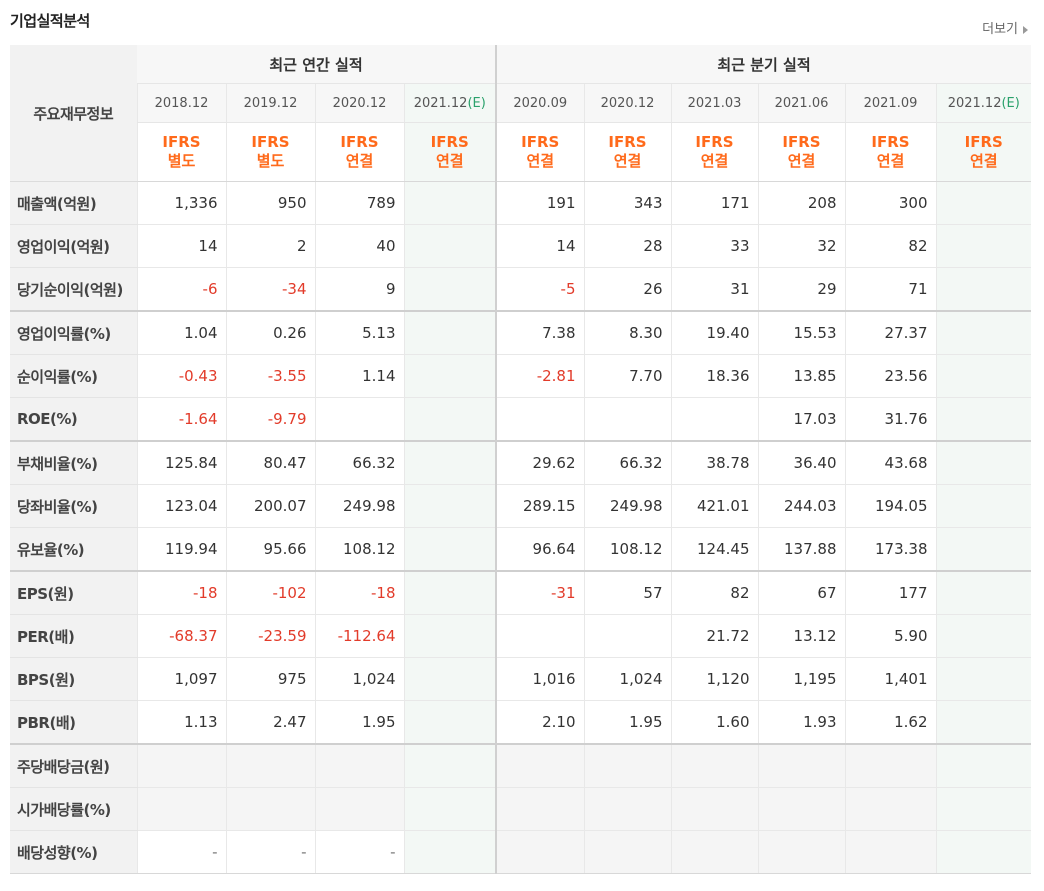 The height and width of the screenshot is (891, 1044). Describe the element at coordinates (181, 419) in the screenshot. I see `table-cell: -1.64` at that location.